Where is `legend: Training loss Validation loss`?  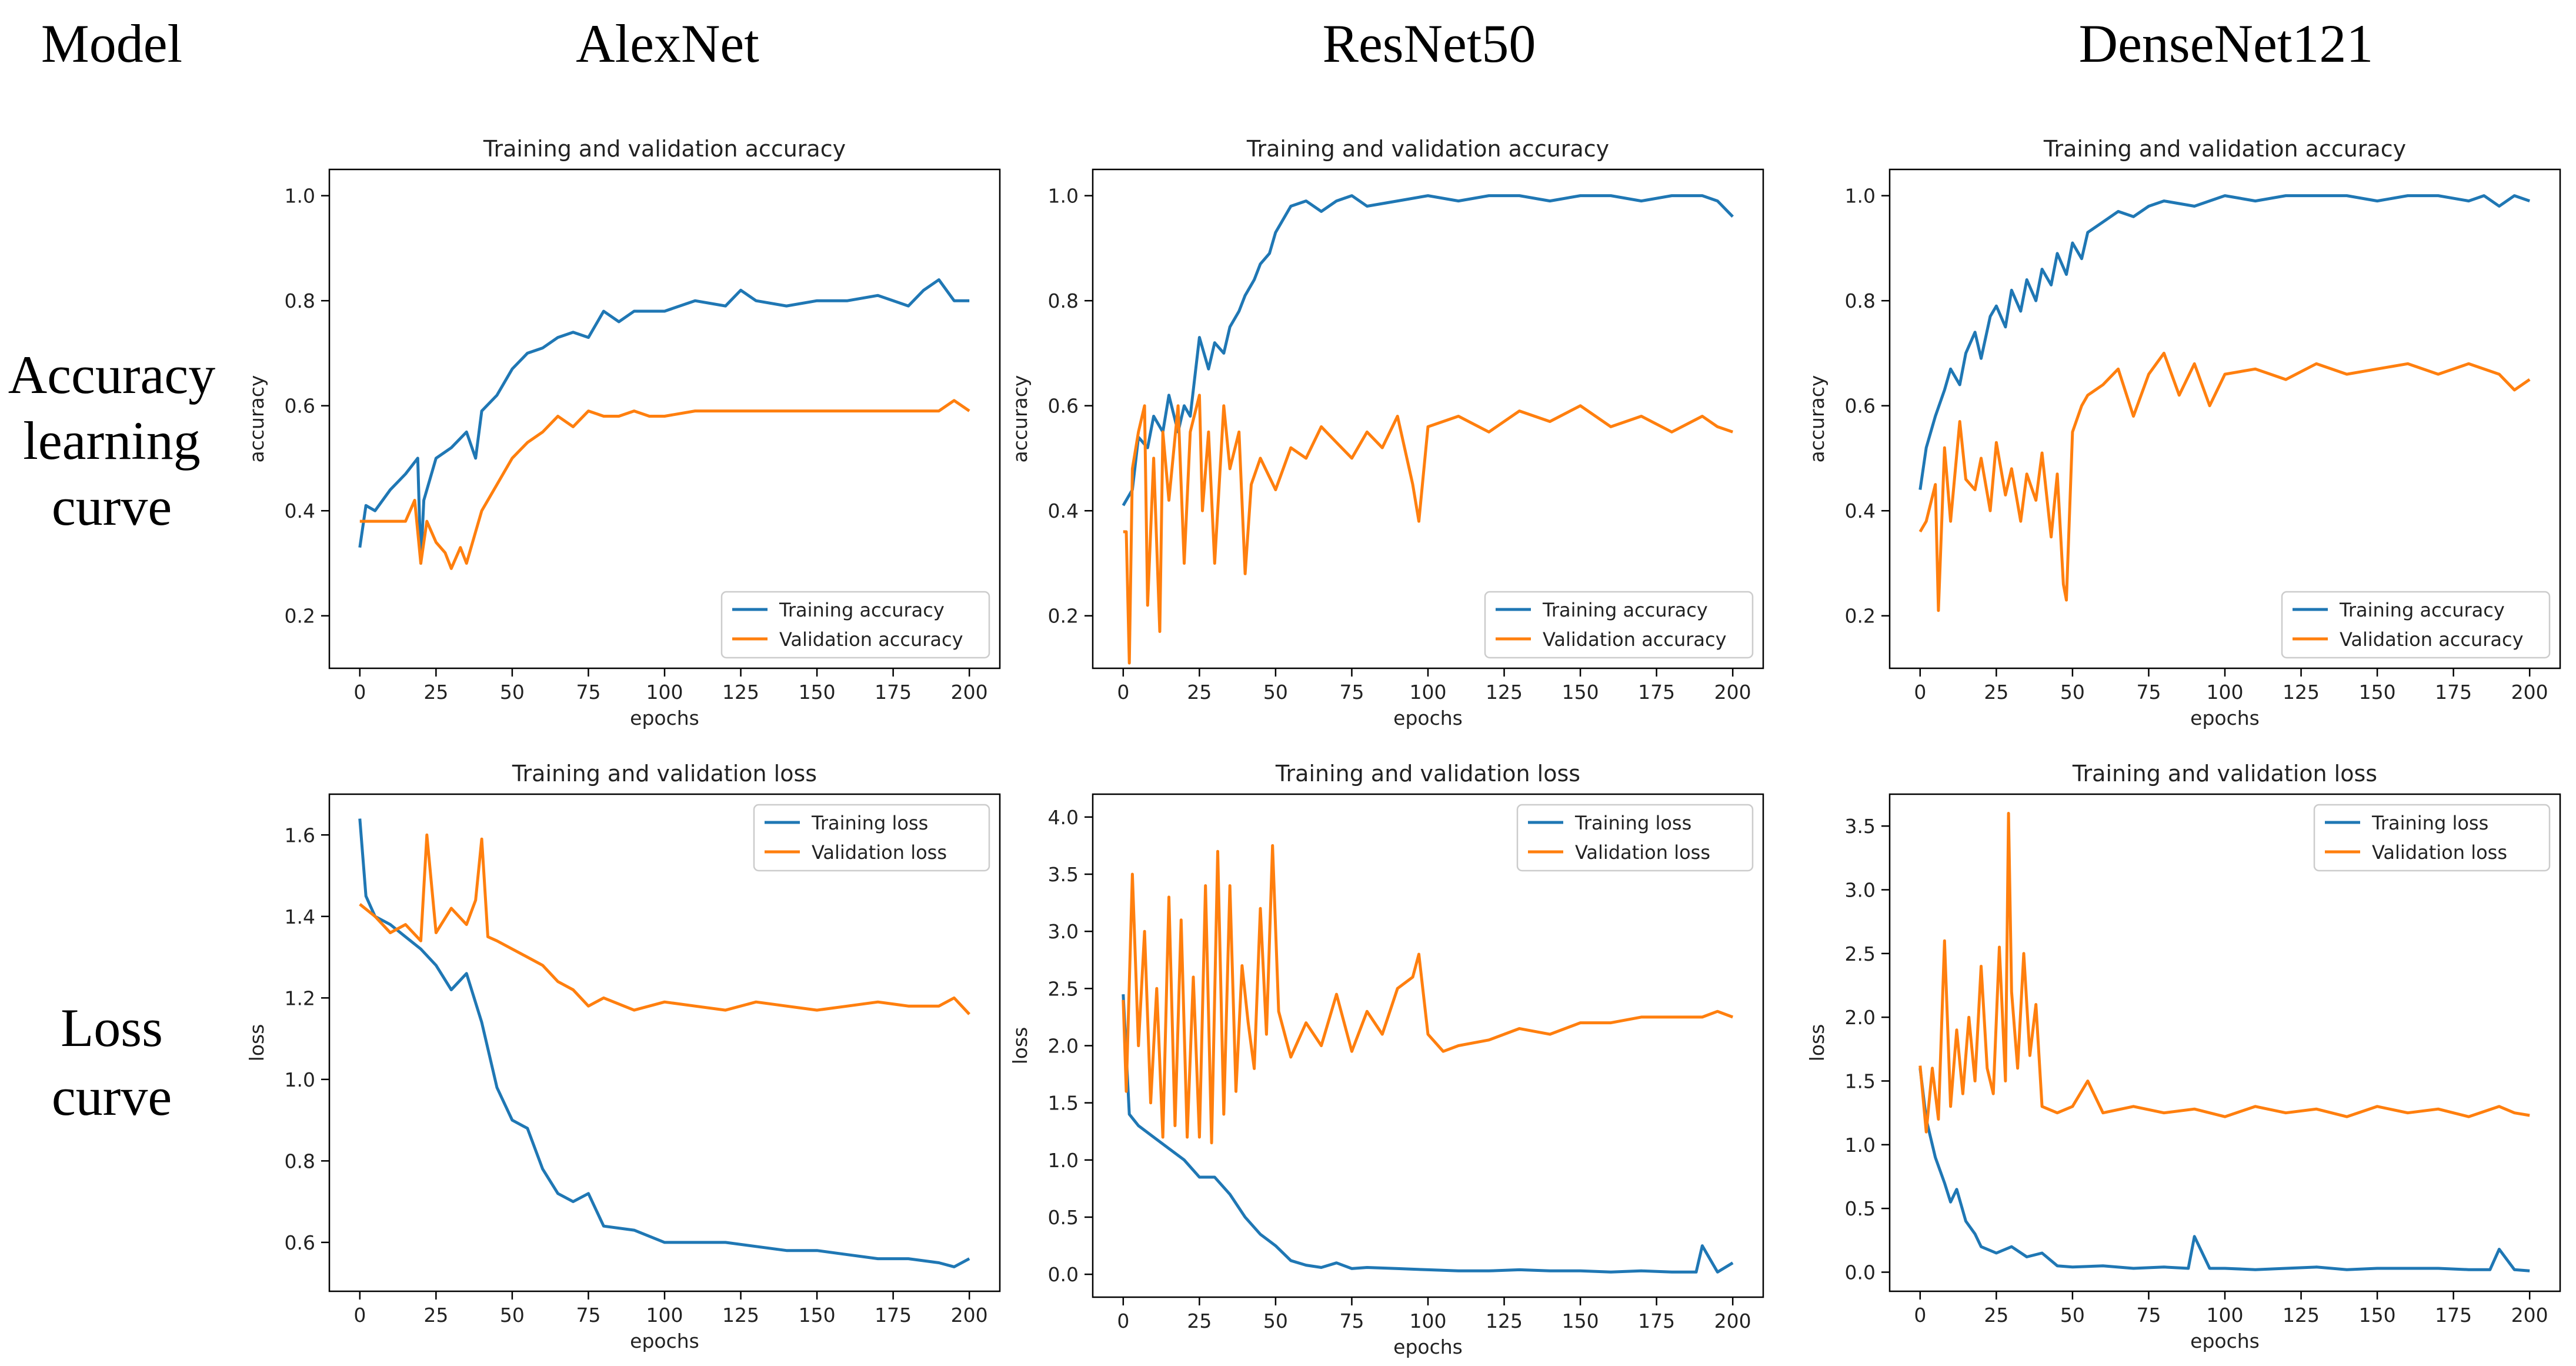
legend: Training loss Validation loss is located at coordinates (871, 838).